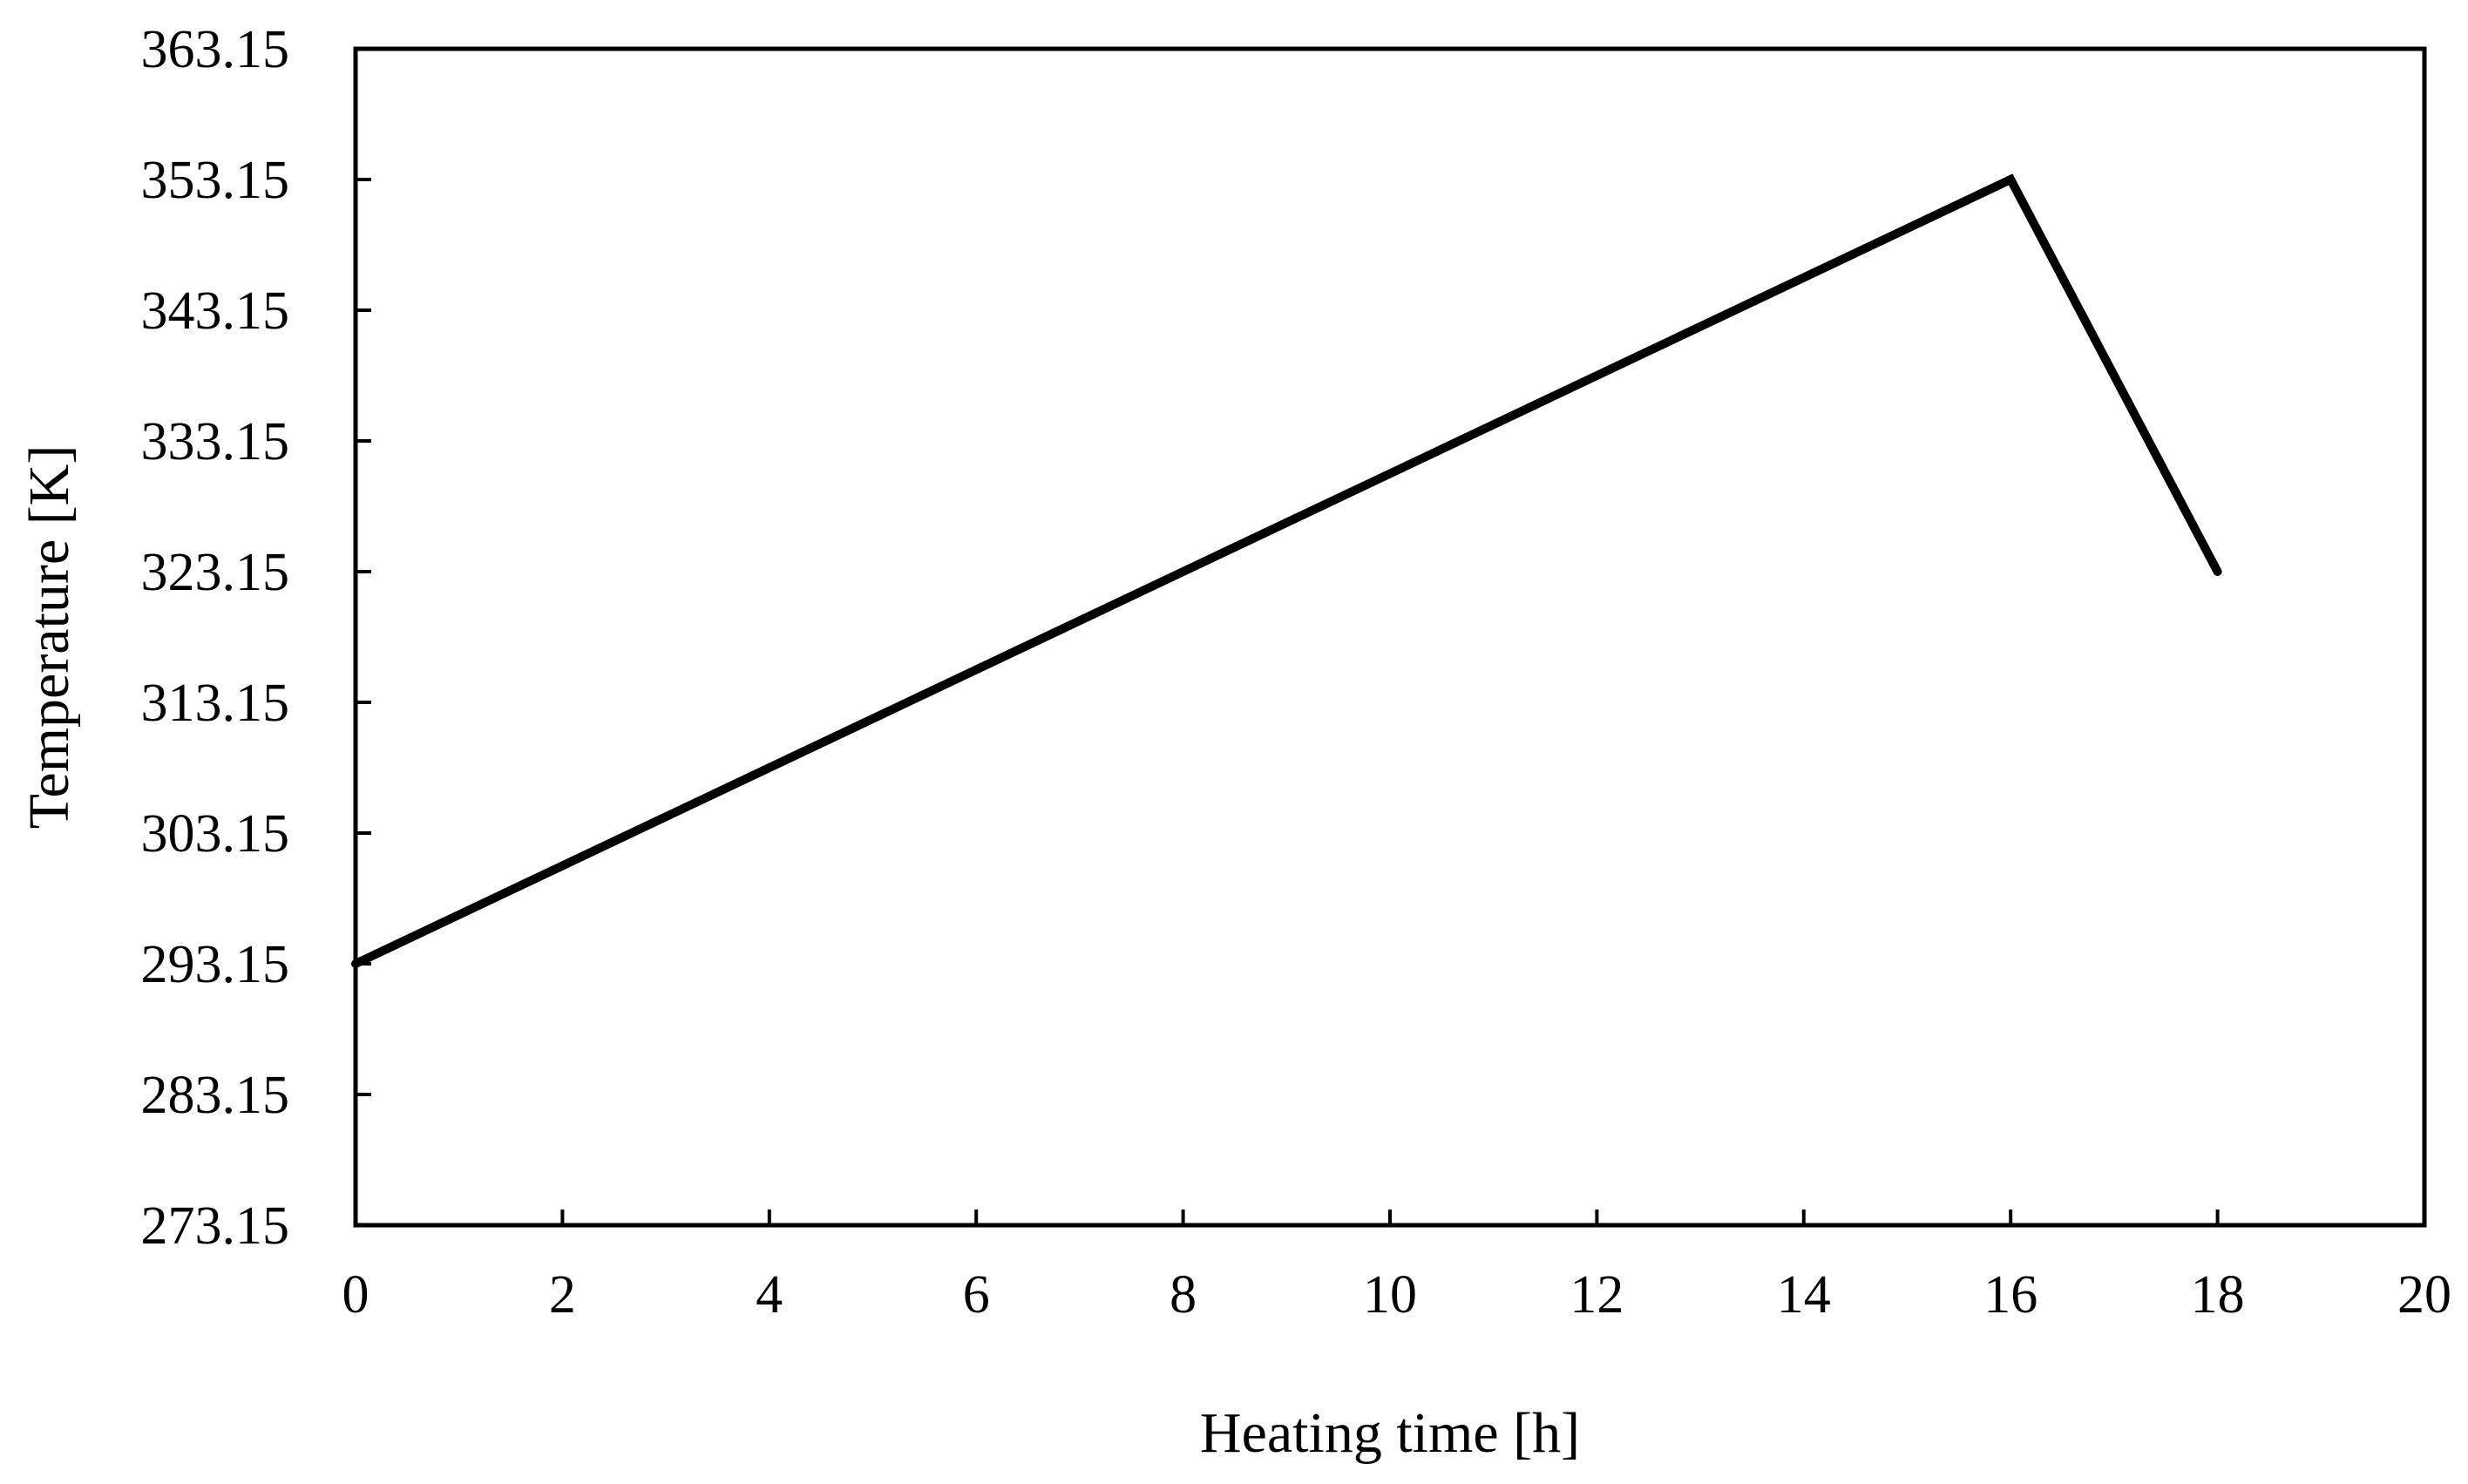 The image size is (2468, 1484). Describe the element at coordinates (562, 1295) in the screenshot. I see `x-tick-label: 2` at that location.